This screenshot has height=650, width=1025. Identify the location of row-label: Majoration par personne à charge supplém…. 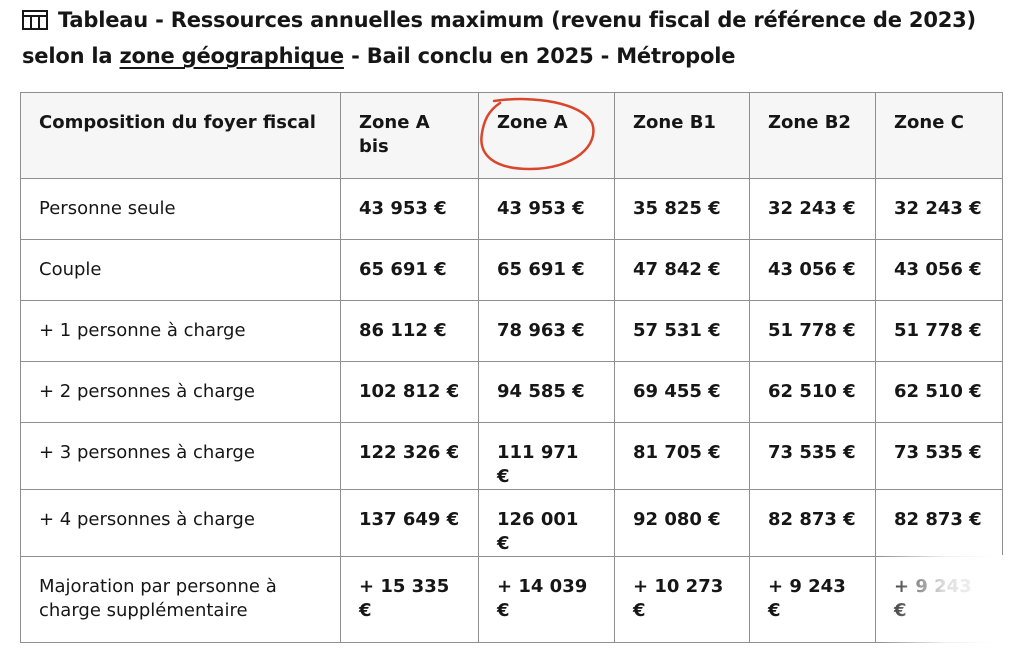
(180, 599).